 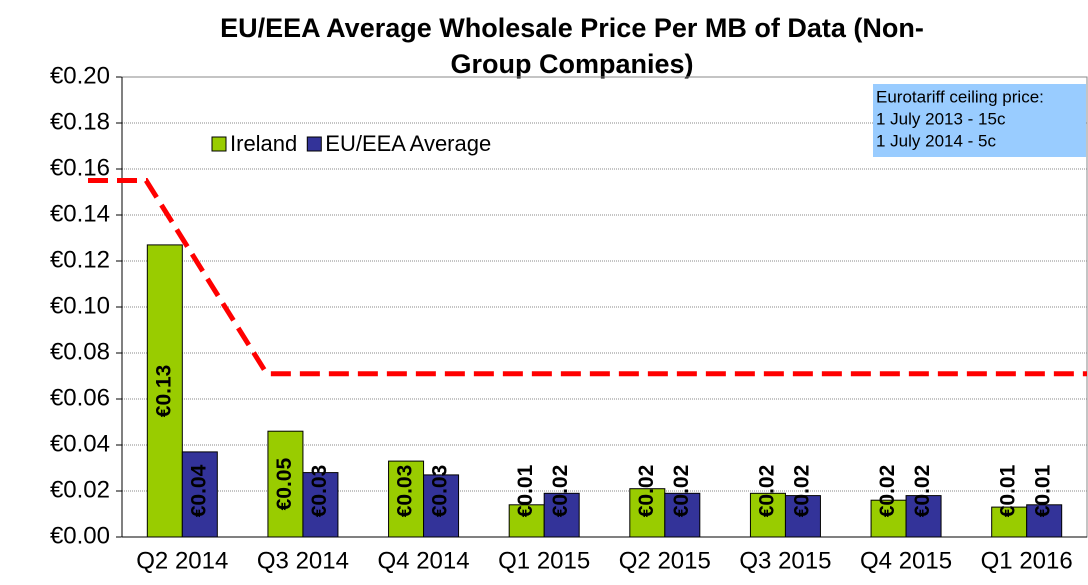 What do you see at coordinates (80, 167) in the screenshot?
I see `y-tick-label: €0.16` at bounding box center [80, 167].